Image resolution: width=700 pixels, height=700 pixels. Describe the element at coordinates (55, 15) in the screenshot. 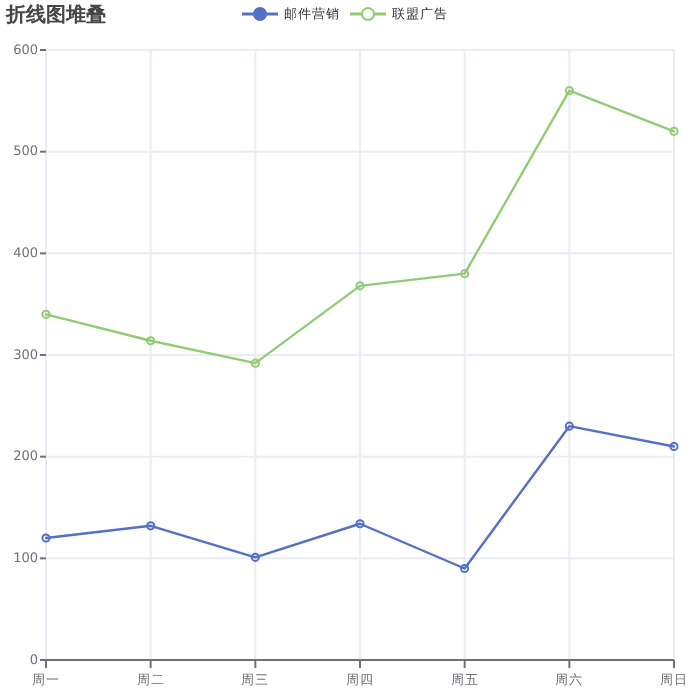

I see `chart-title: 折线图堆叠` at that location.